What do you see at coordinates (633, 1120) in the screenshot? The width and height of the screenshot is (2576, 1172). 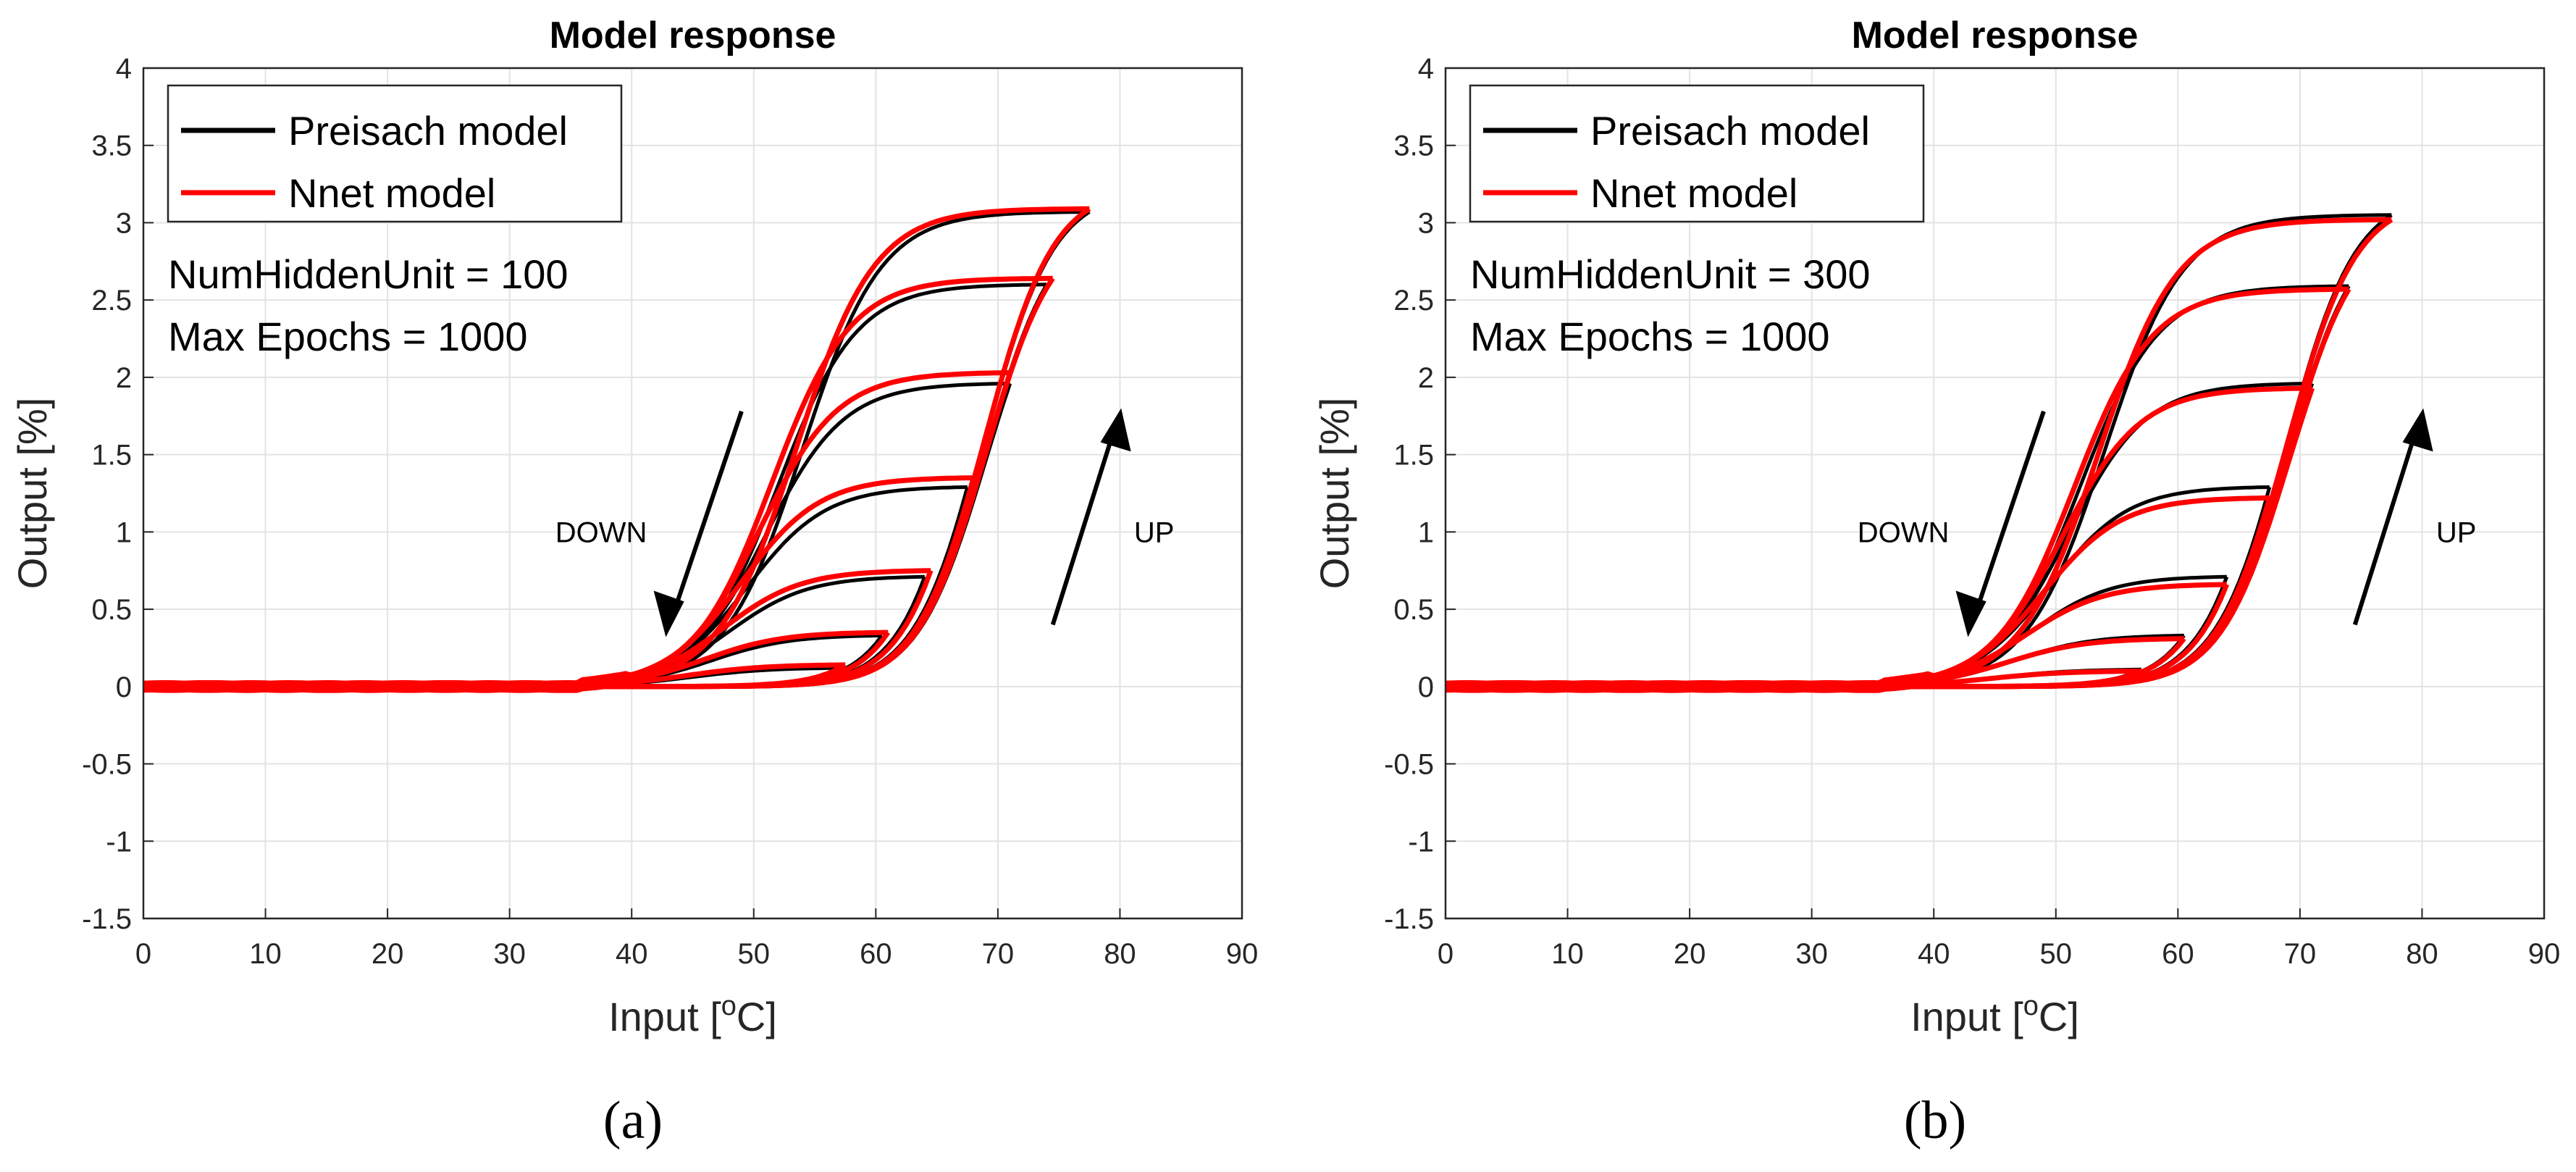 I see `panel-label-a: (a)` at bounding box center [633, 1120].